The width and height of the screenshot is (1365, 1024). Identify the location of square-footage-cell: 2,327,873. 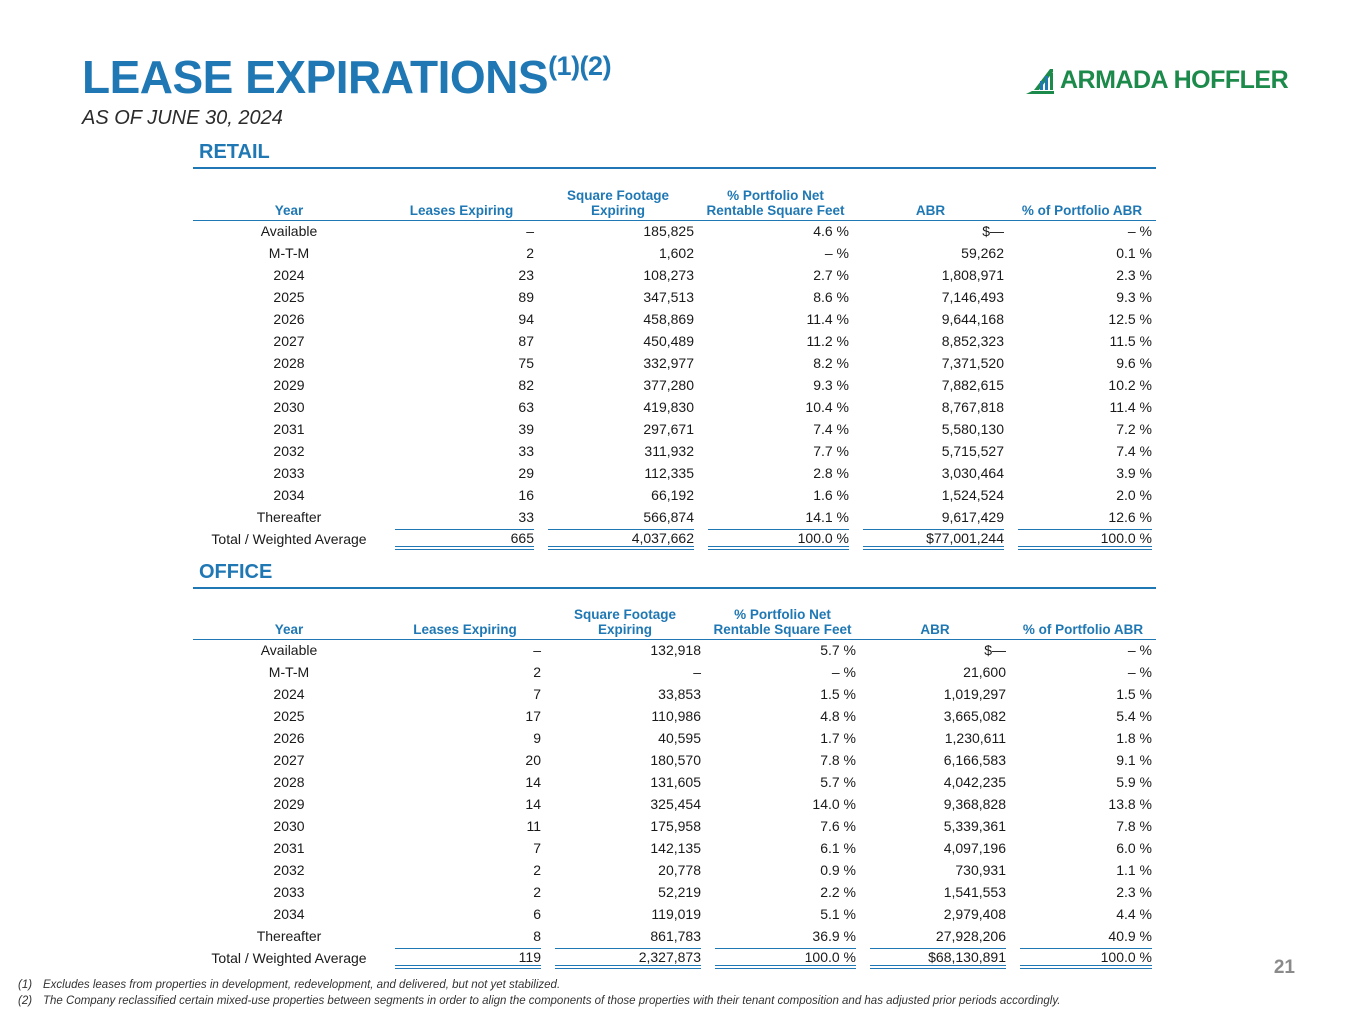
(625, 958).